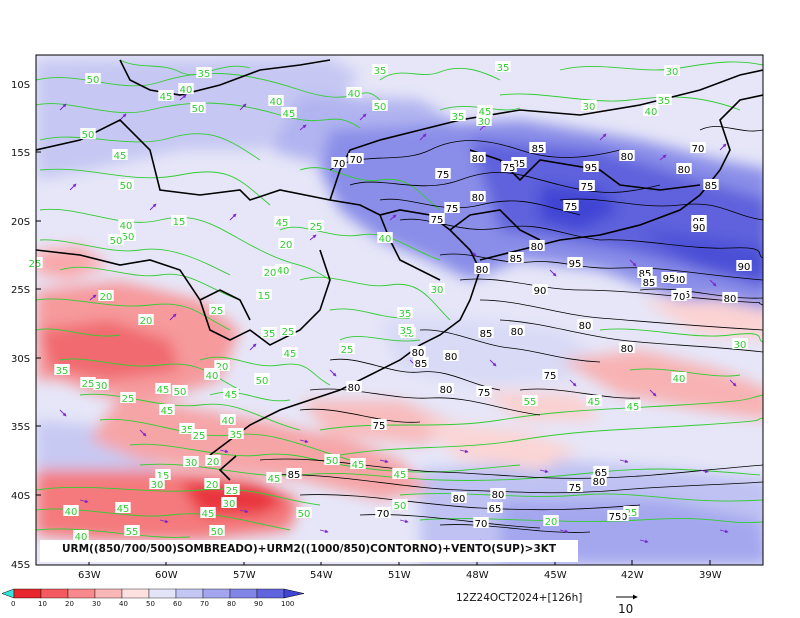  Describe the element at coordinates (530, 402) in the screenshot. I see `contour-label: 55` at that location.